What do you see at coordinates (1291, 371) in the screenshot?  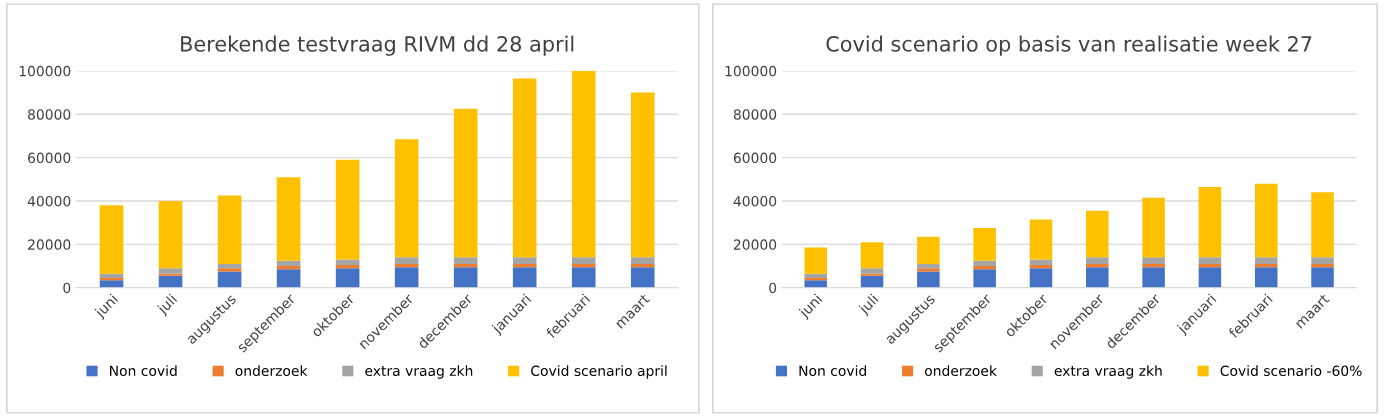 I see `legend-label: Covid scenario -60%` at bounding box center [1291, 371].